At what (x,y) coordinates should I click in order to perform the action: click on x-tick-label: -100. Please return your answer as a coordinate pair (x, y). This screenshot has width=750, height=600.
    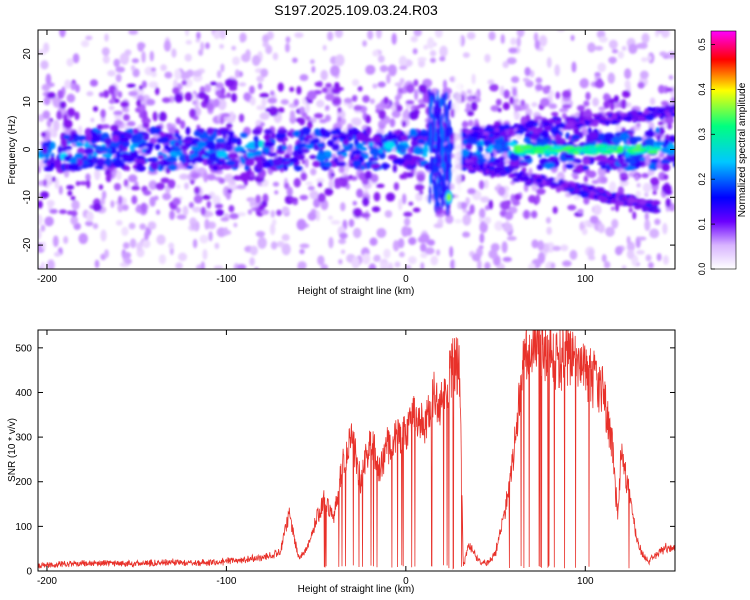
    Looking at the image, I should click on (226, 581).